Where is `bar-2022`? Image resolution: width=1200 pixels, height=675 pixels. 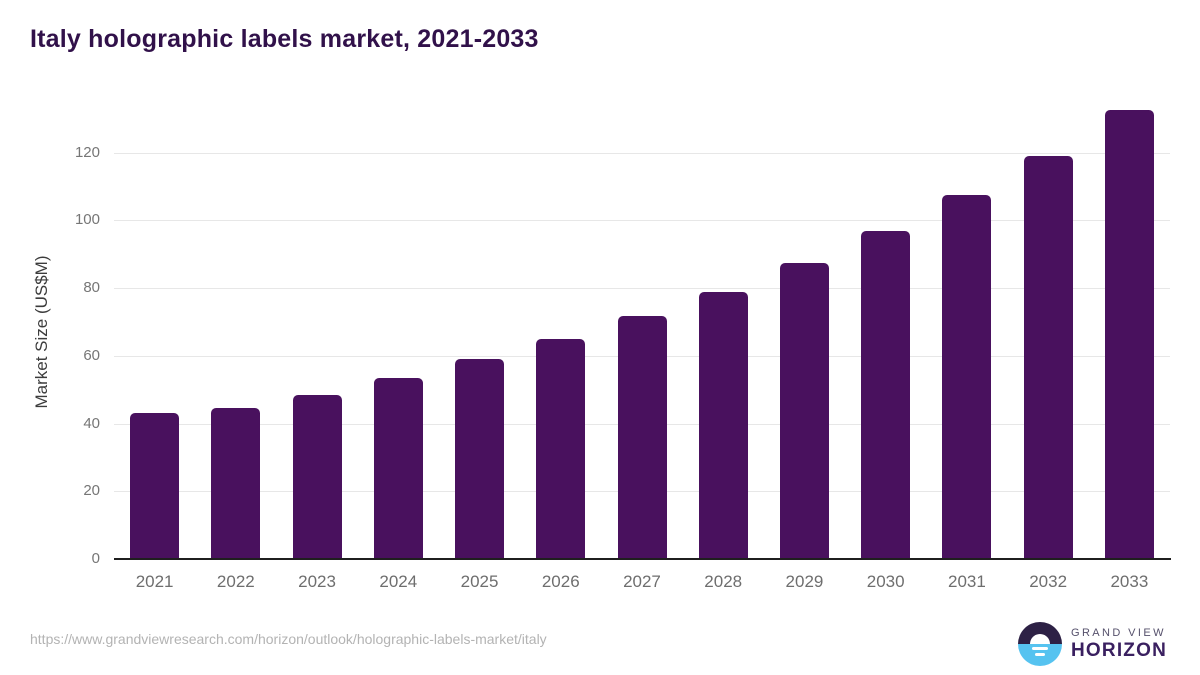 bar-2022 is located at coordinates (236, 483).